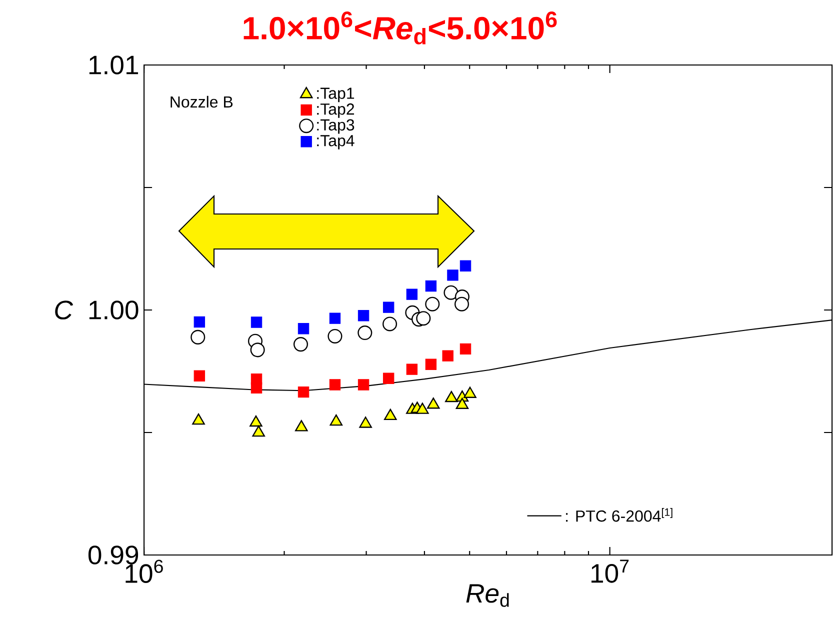 The height and width of the screenshot is (632, 835). Describe the element at coordinates (335, 126) in the screenshot. I see `legend-label: :Tap3` at that location.